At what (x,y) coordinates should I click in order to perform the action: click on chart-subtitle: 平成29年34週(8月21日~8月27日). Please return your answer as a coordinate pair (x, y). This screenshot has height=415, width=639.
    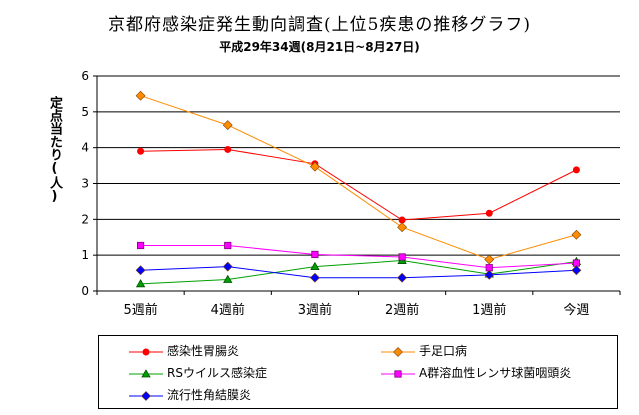
    Looking at the image, I should click on (319, 47).